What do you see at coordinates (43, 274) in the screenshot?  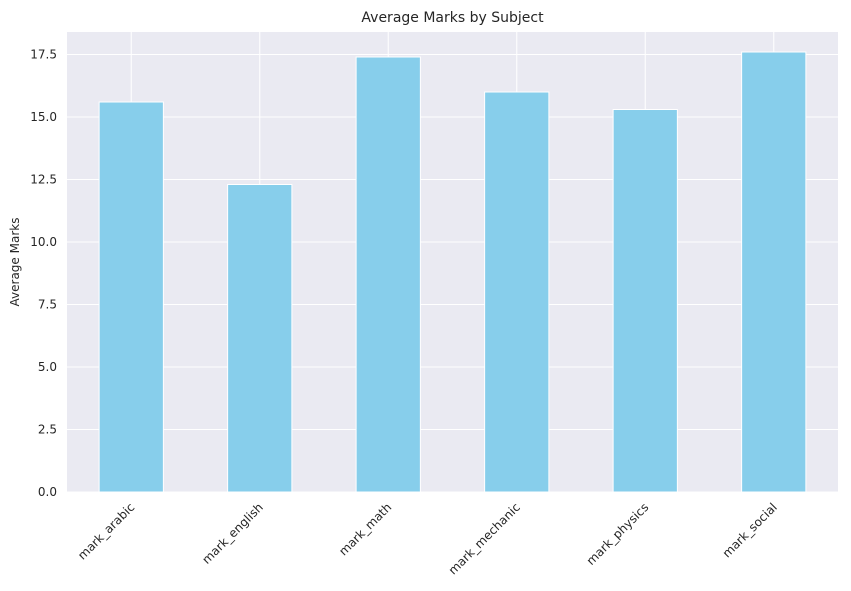 I see `y-axis-ticks: 0.0 2.5 5.0 7.5 10.0 12.5 15.0 17.5` at bounding box center [43, 274].